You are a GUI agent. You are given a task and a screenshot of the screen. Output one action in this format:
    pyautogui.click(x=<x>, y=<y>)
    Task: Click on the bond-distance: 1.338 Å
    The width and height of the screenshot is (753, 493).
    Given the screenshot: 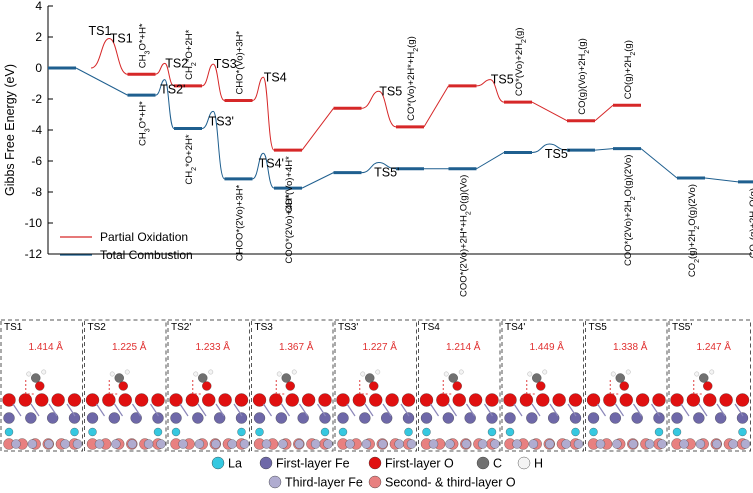 What is the action you would take?
    pyautogui.click(x=630, y=346)
    